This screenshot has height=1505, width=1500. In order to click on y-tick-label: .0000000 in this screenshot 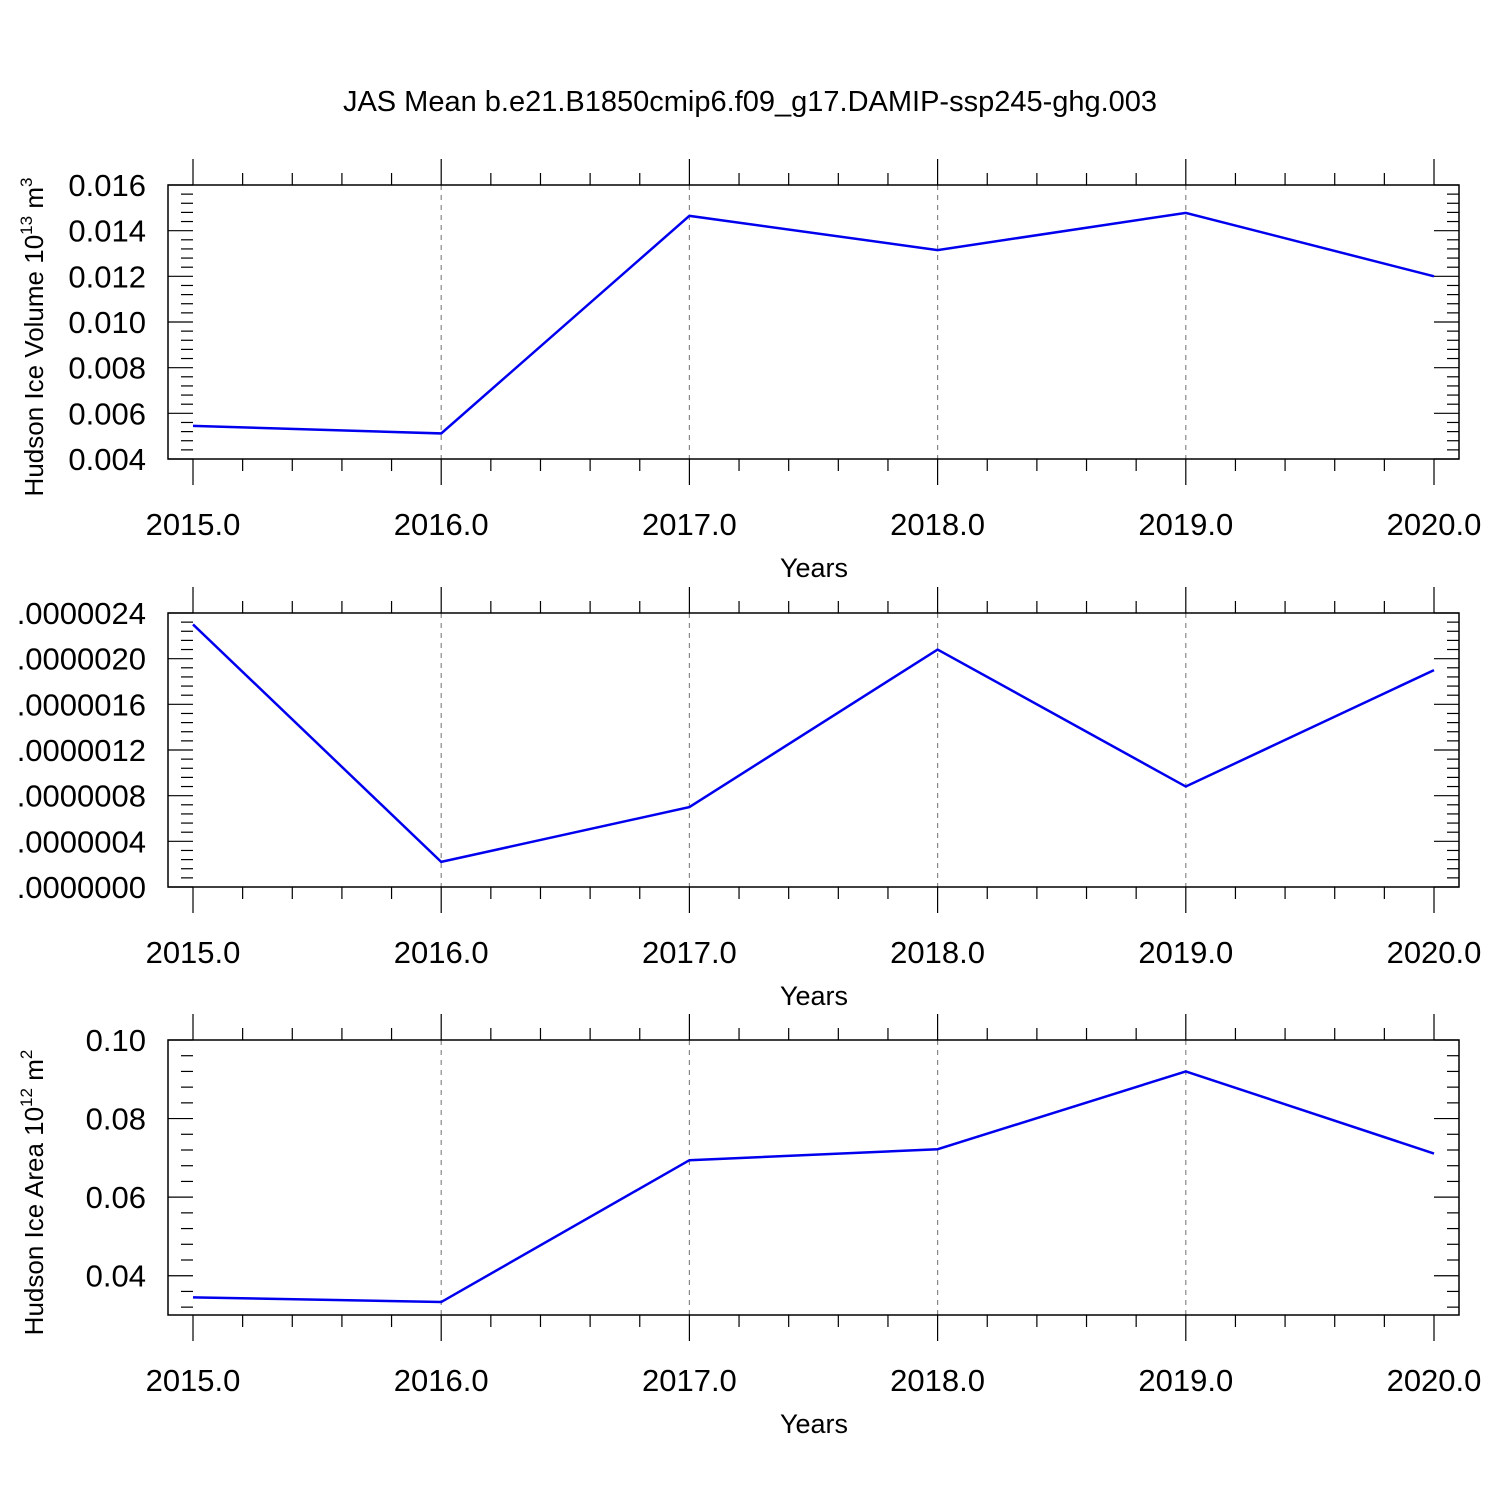, I will do `click(81, 887)`.